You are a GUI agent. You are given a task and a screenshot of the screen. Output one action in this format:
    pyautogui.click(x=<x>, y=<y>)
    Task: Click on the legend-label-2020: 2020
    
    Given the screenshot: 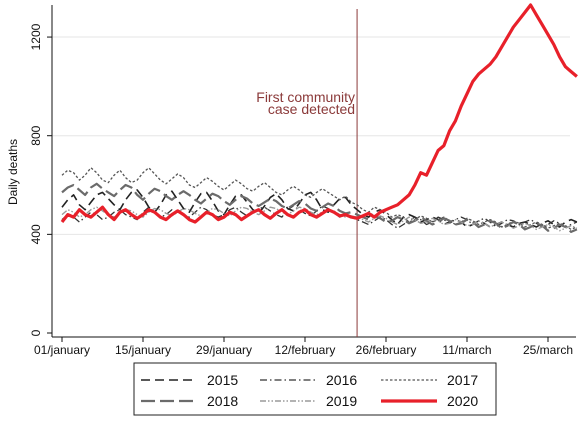 What is the action you would take?
    pyautogui.click(x=462, y=401)
    